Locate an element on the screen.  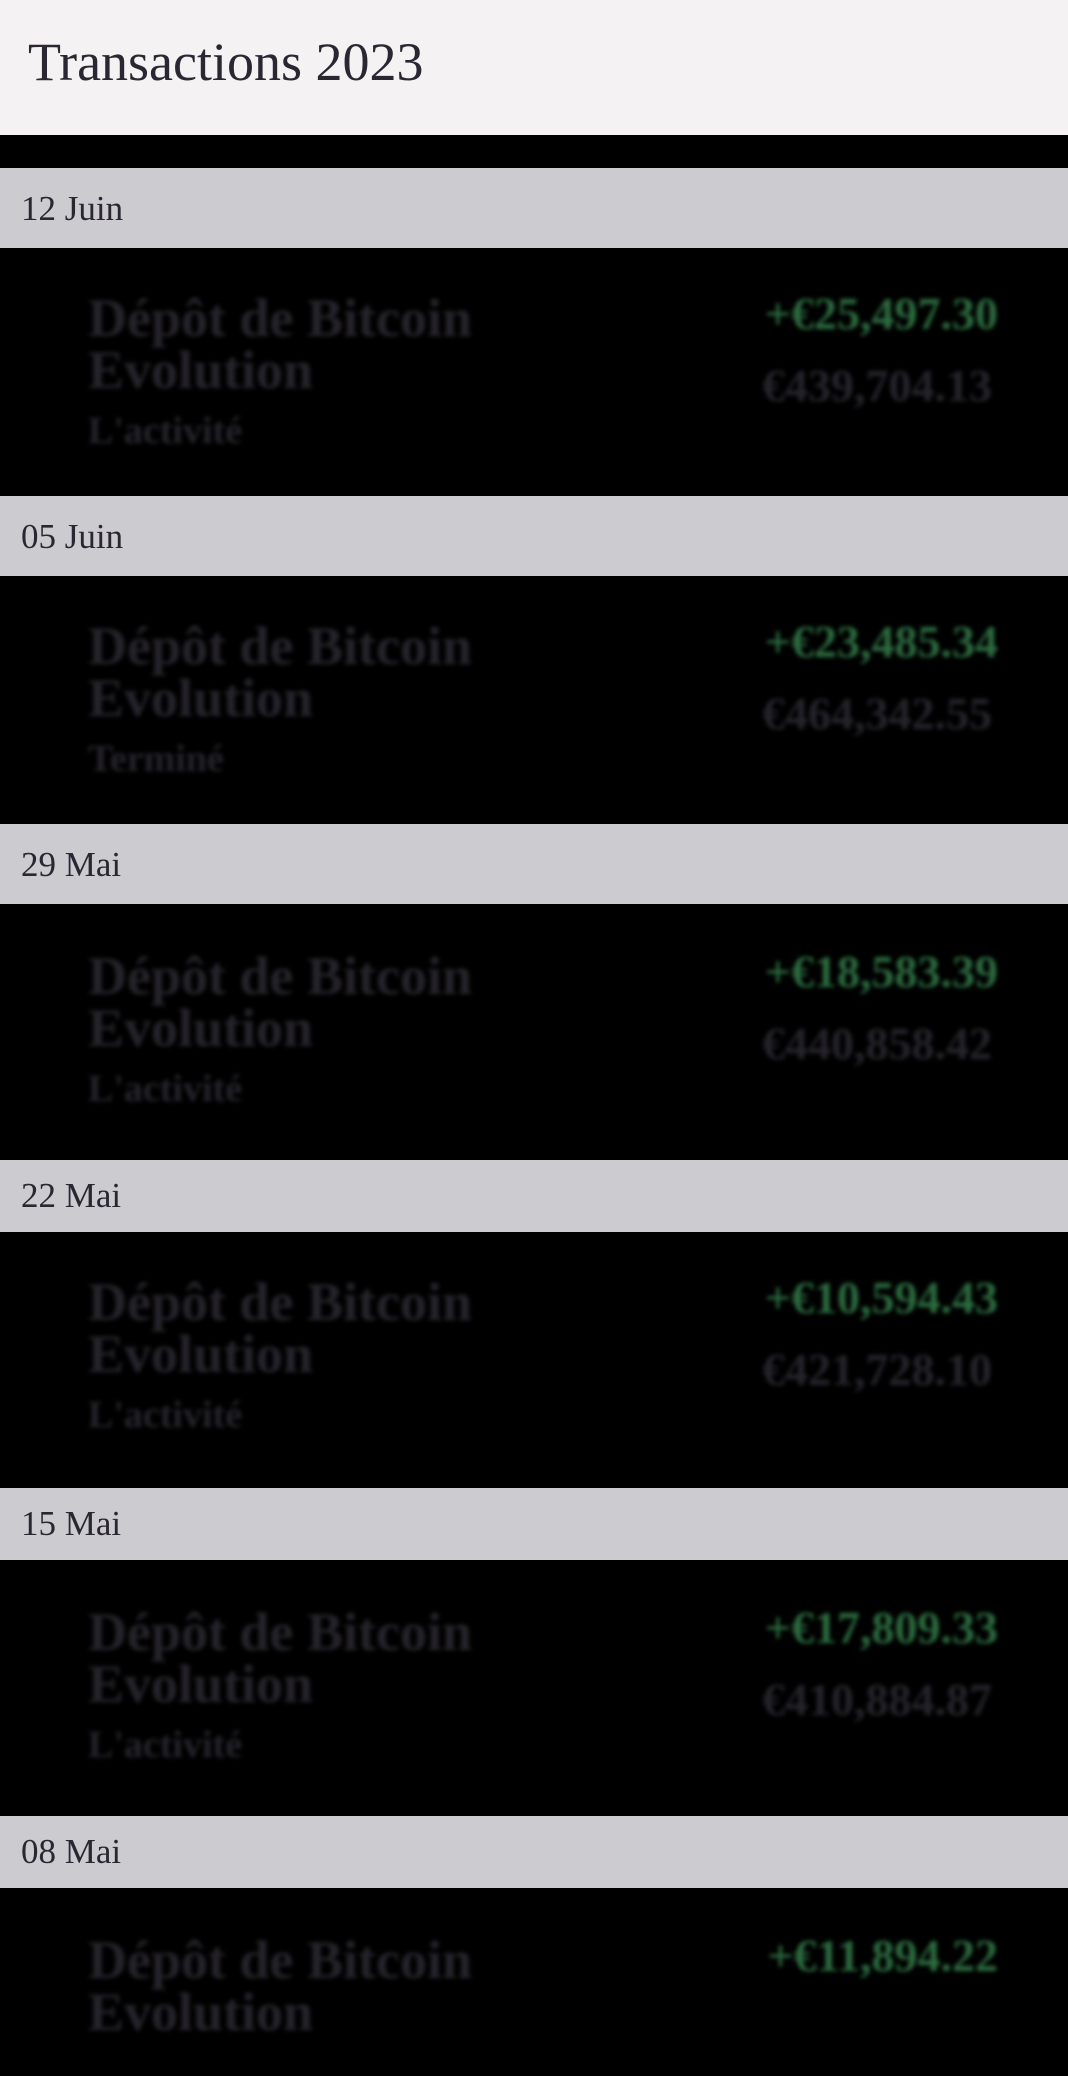
date-header: 05 Juin is located at coordinates (534, 536).